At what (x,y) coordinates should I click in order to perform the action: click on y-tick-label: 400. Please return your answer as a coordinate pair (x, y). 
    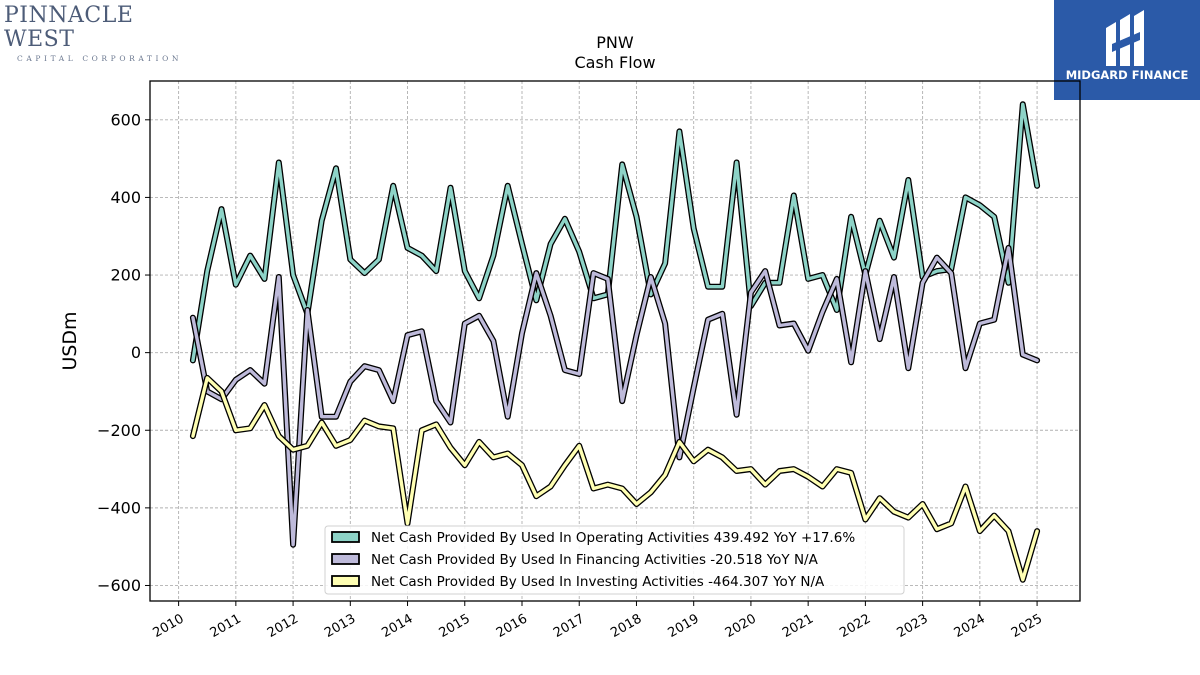
    Looking at the image, I should click on (125, 197).